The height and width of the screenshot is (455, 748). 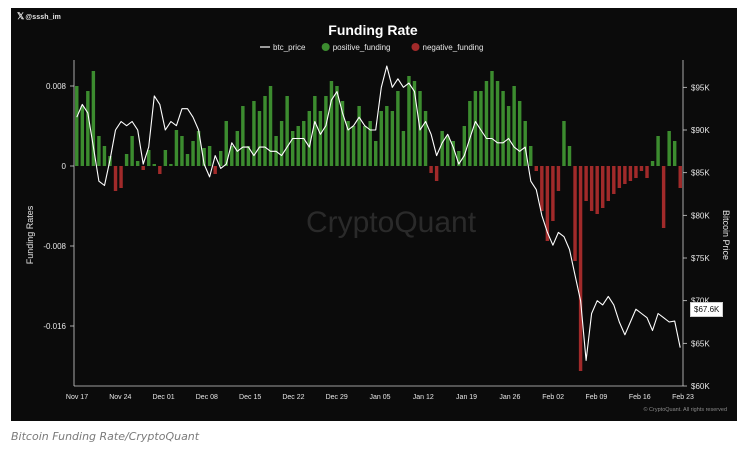 I want to click on legend-label: positive_funding, so click(x=362, y=47).